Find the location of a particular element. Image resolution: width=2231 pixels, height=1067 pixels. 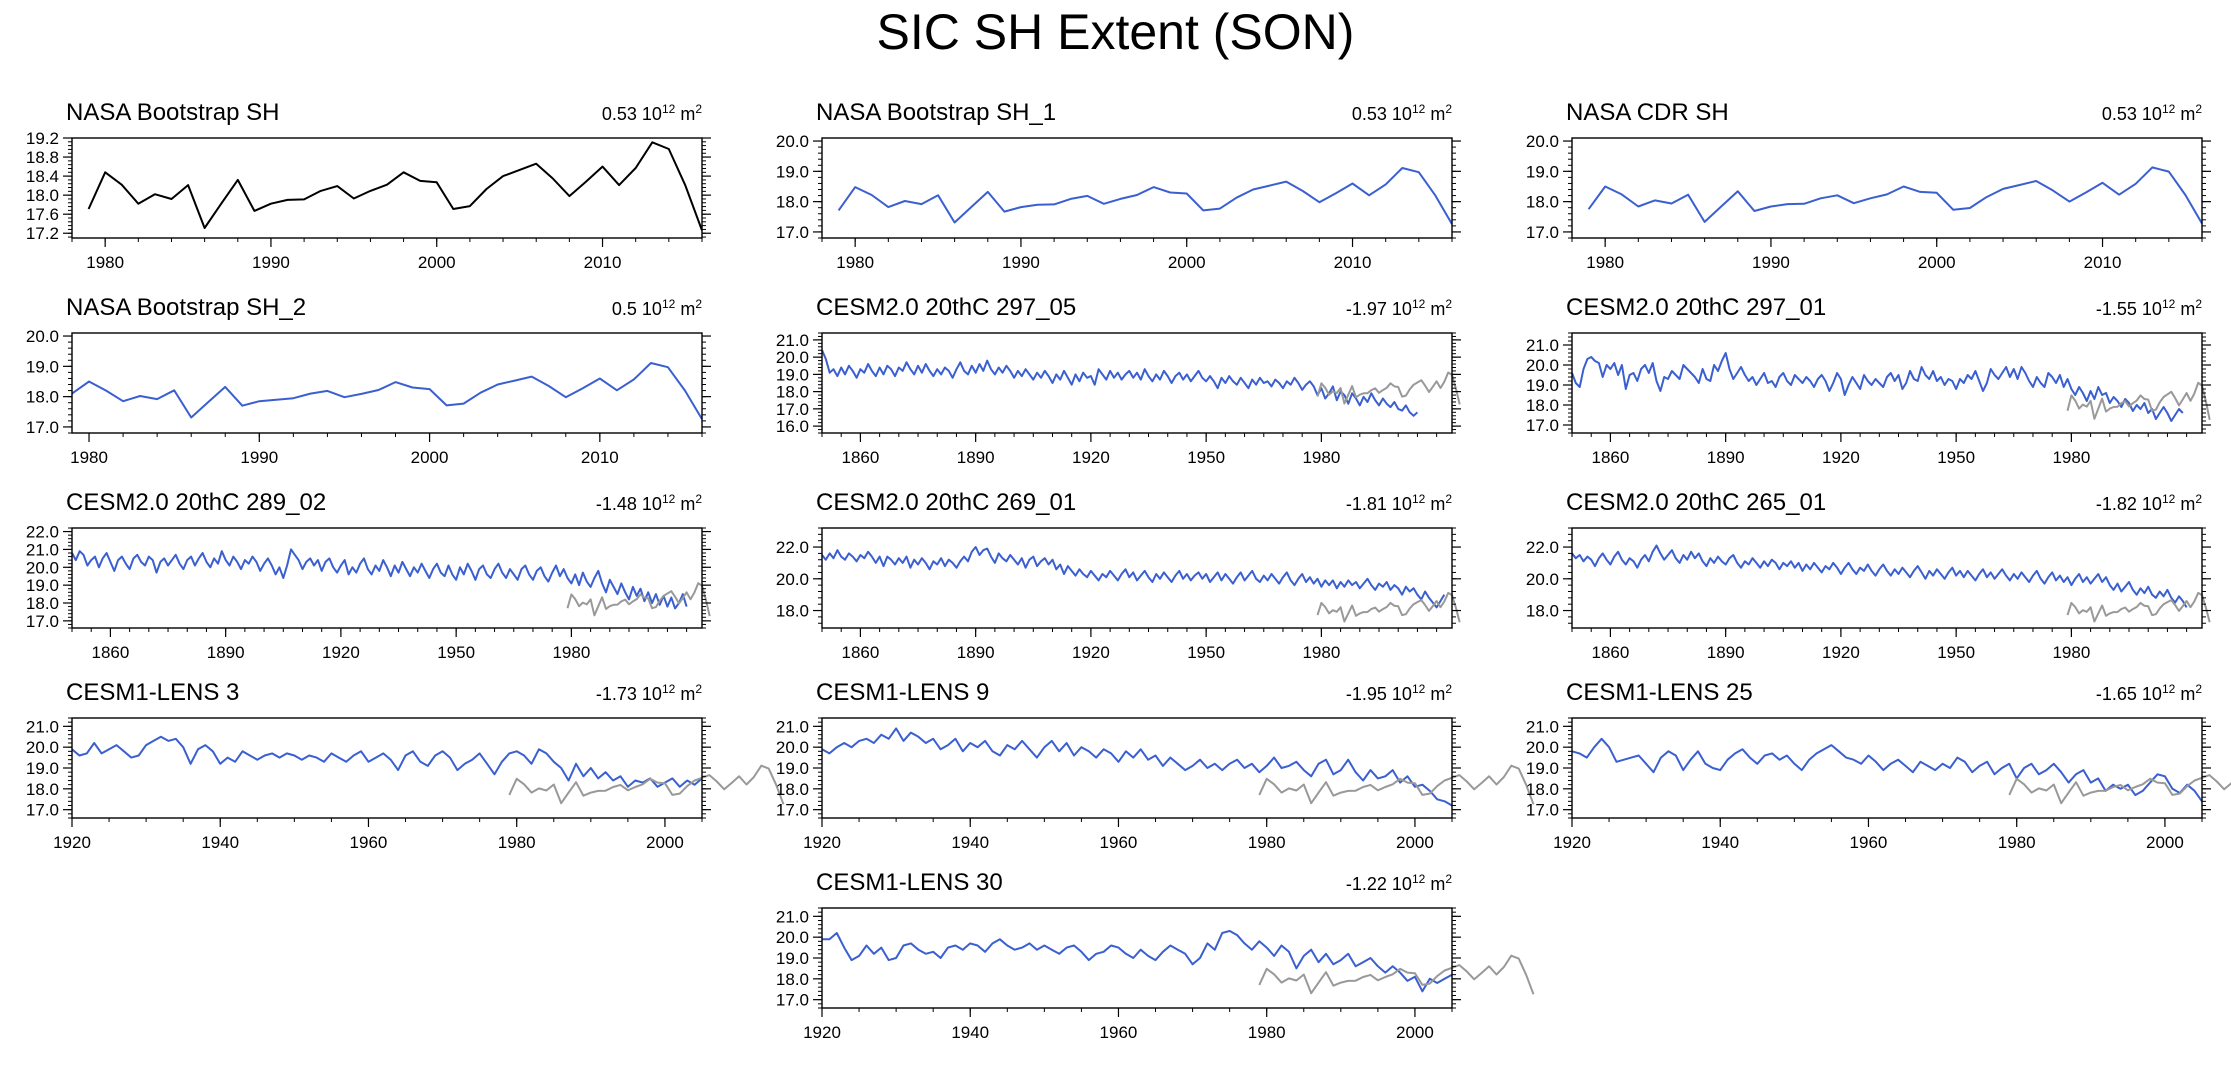

panel-trend: -1.73 1012 m2 is located at coordinates (649, 693).